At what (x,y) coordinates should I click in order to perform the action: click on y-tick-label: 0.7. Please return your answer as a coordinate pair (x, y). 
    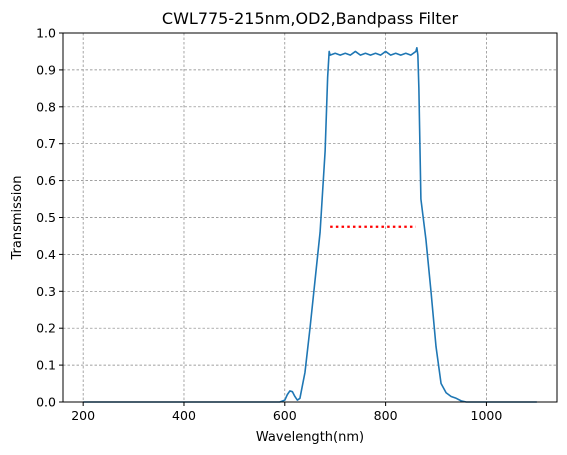
    Looking at the image, I should click on (46, 143).